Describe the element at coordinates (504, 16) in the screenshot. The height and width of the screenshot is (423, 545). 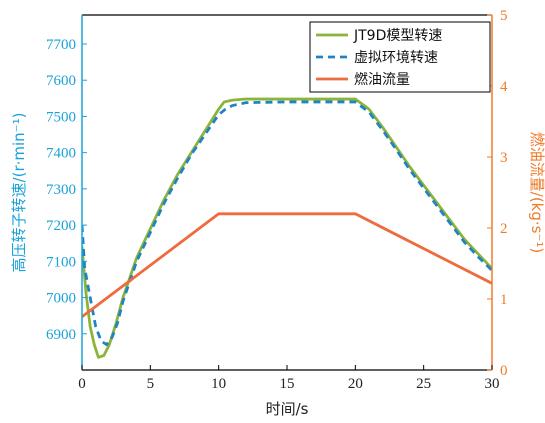
I see `y-right-tick-label: 5` at that location.